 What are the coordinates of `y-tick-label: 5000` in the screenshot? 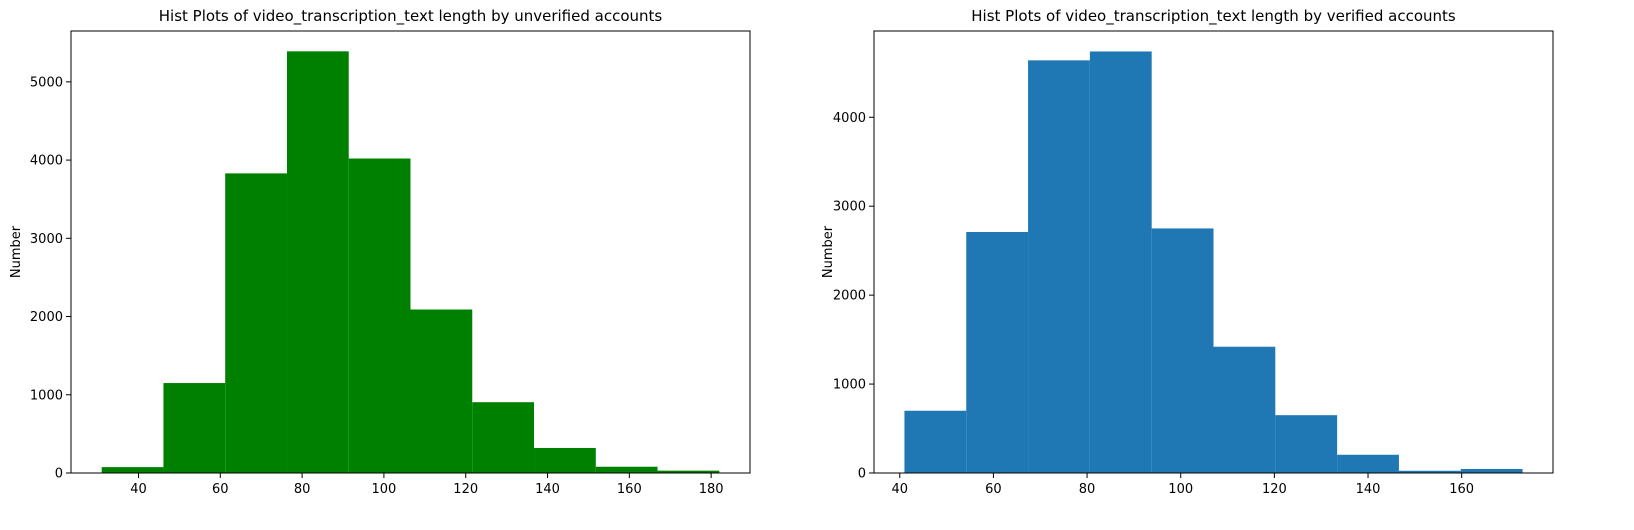 It's located at (46, 82).